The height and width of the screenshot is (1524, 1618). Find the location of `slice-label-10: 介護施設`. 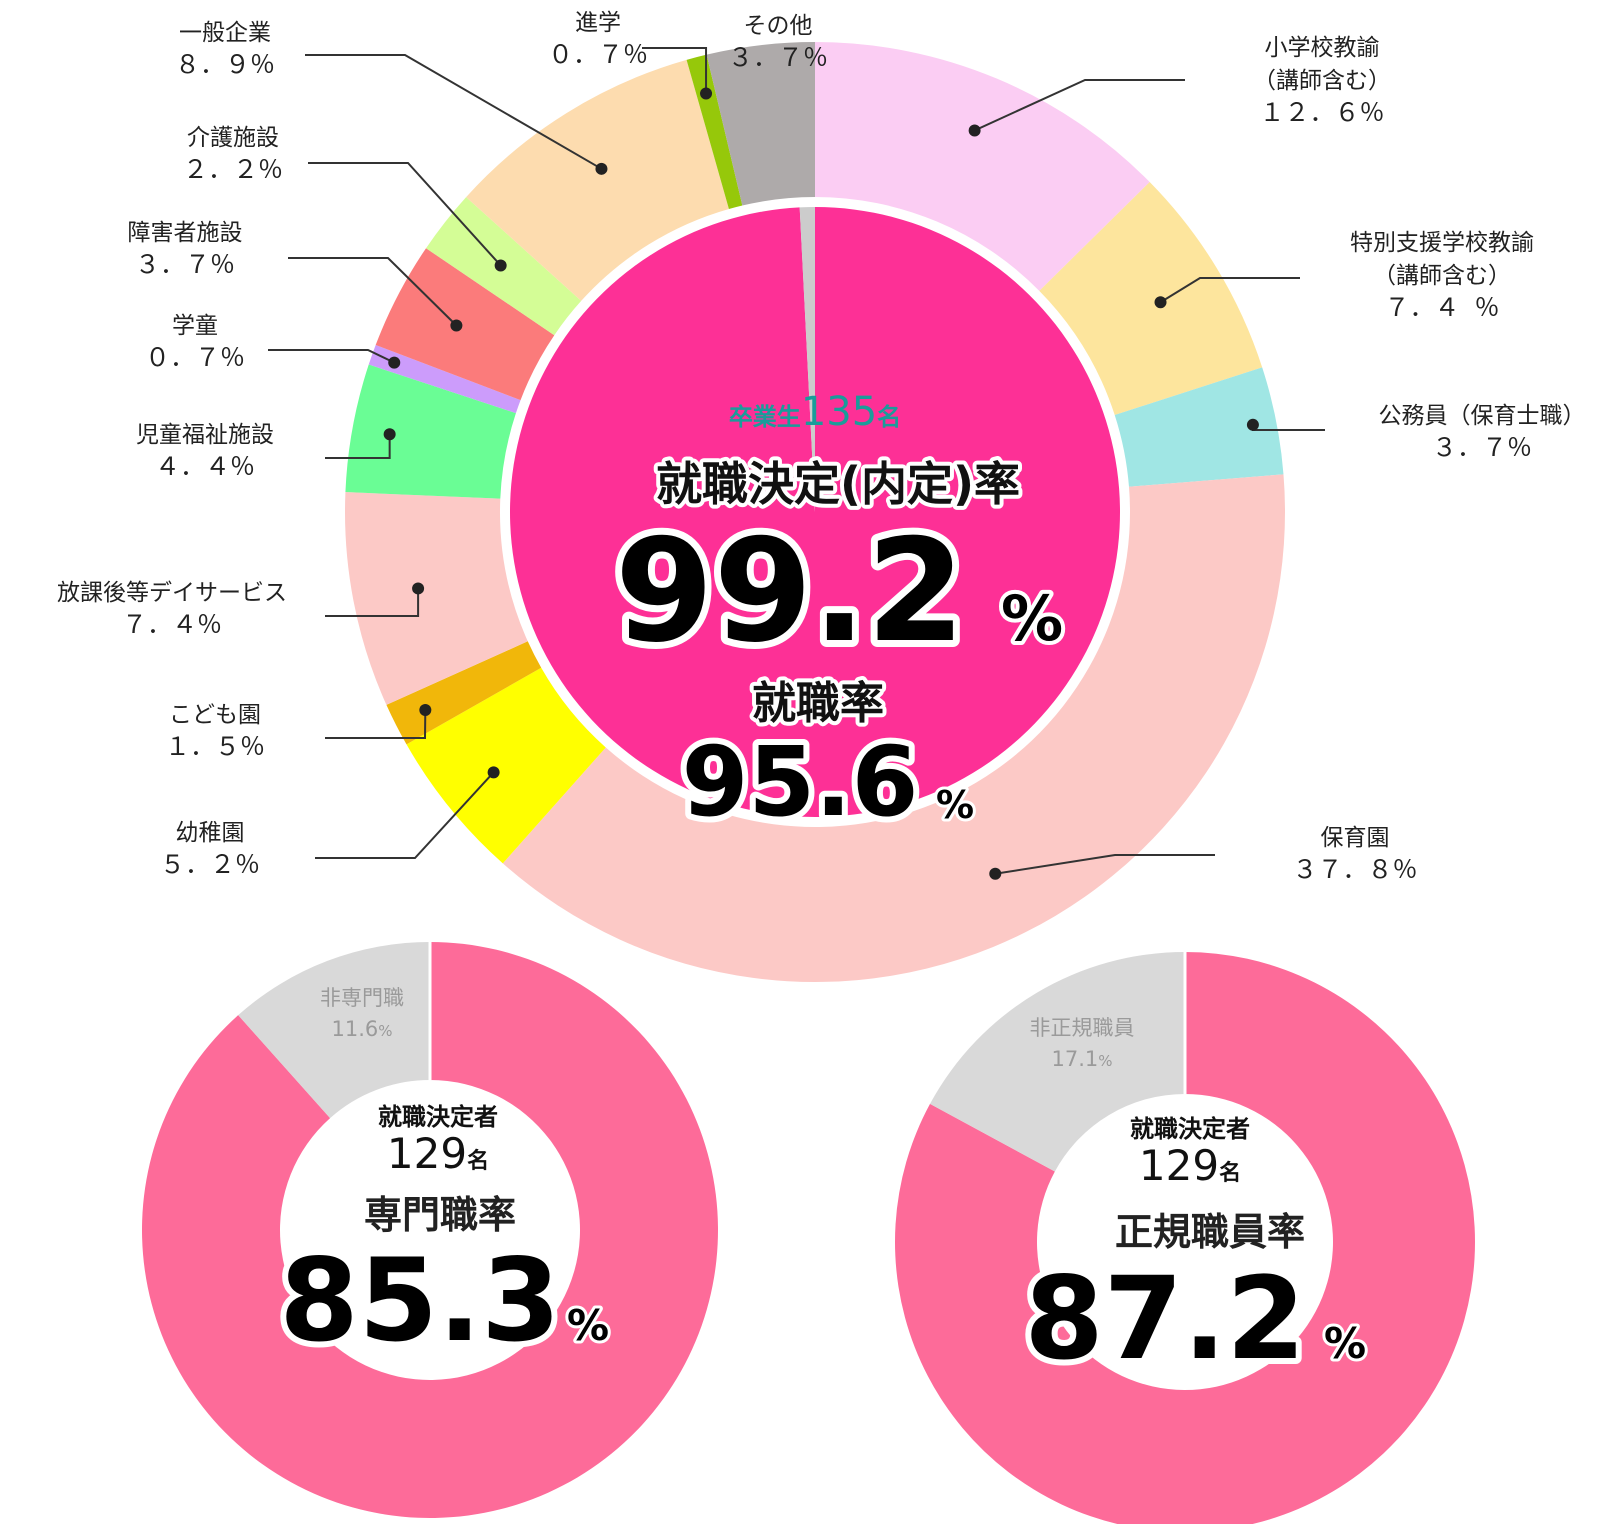

slice-label-10: 介護施設 is located at coordinates (233, 138).